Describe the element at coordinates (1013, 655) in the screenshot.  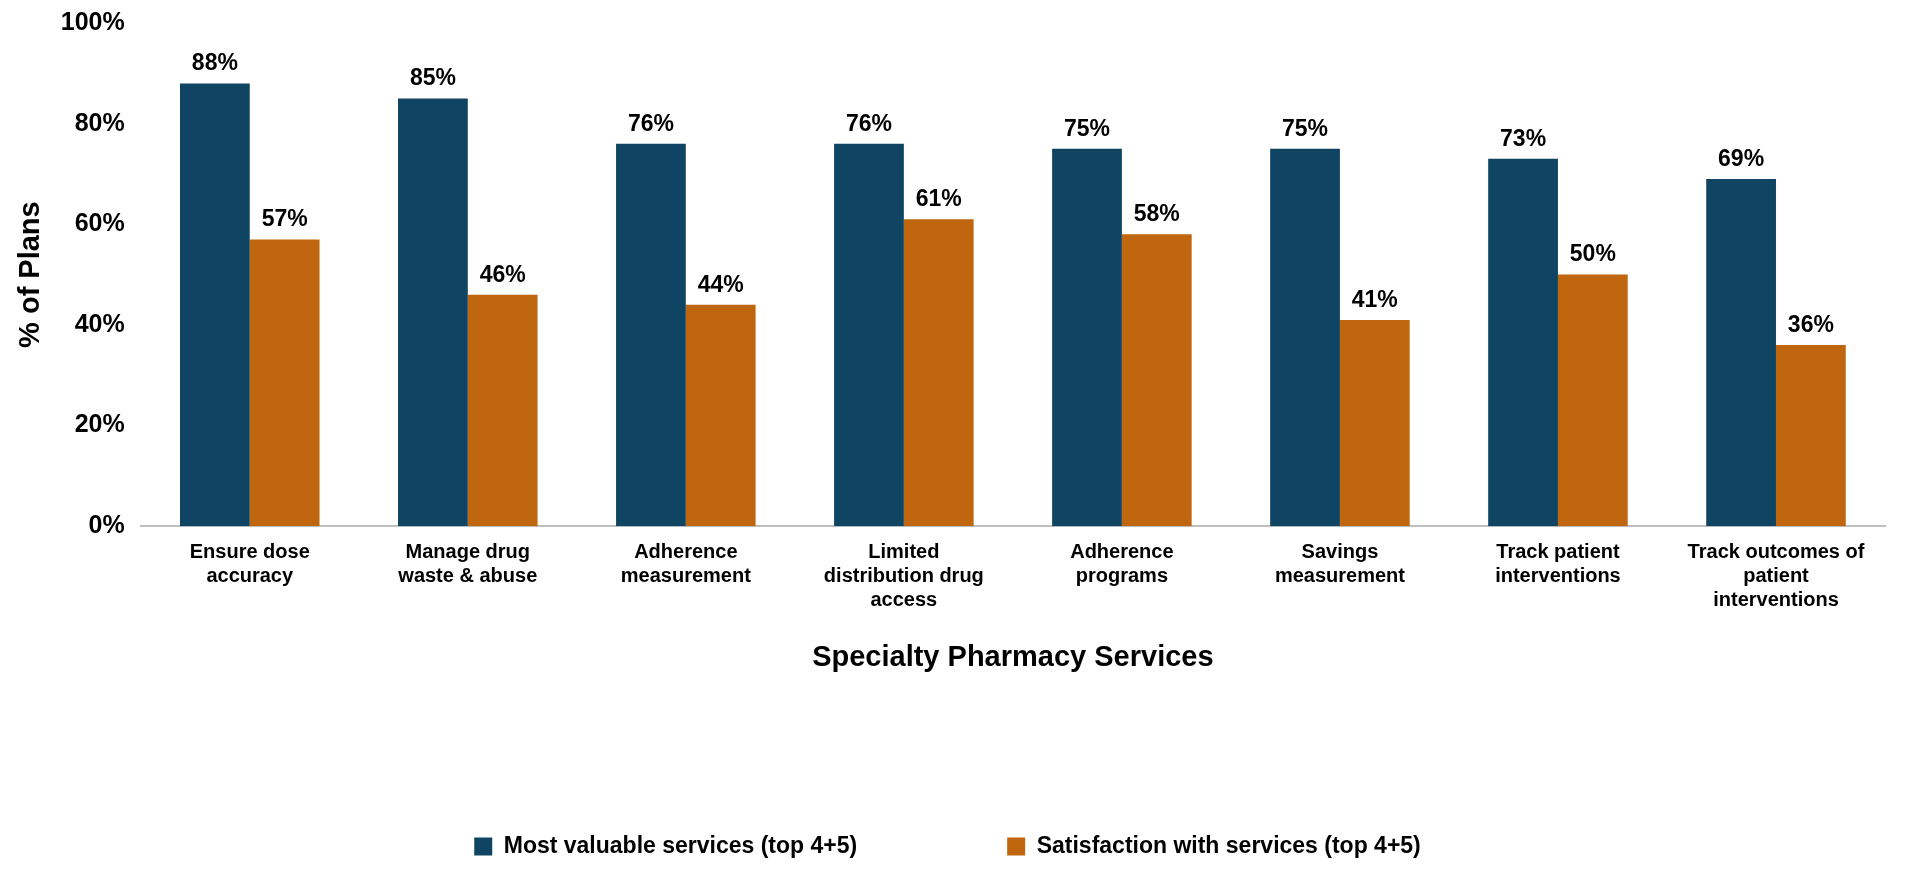
I see `x-axis-title: Specialty Pharmacy Services` at that location.